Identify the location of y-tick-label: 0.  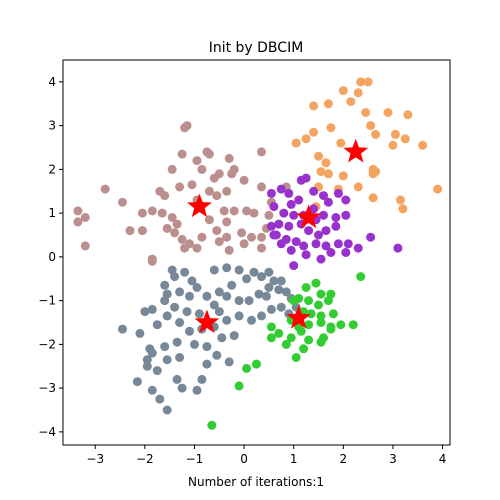
(52, 257).